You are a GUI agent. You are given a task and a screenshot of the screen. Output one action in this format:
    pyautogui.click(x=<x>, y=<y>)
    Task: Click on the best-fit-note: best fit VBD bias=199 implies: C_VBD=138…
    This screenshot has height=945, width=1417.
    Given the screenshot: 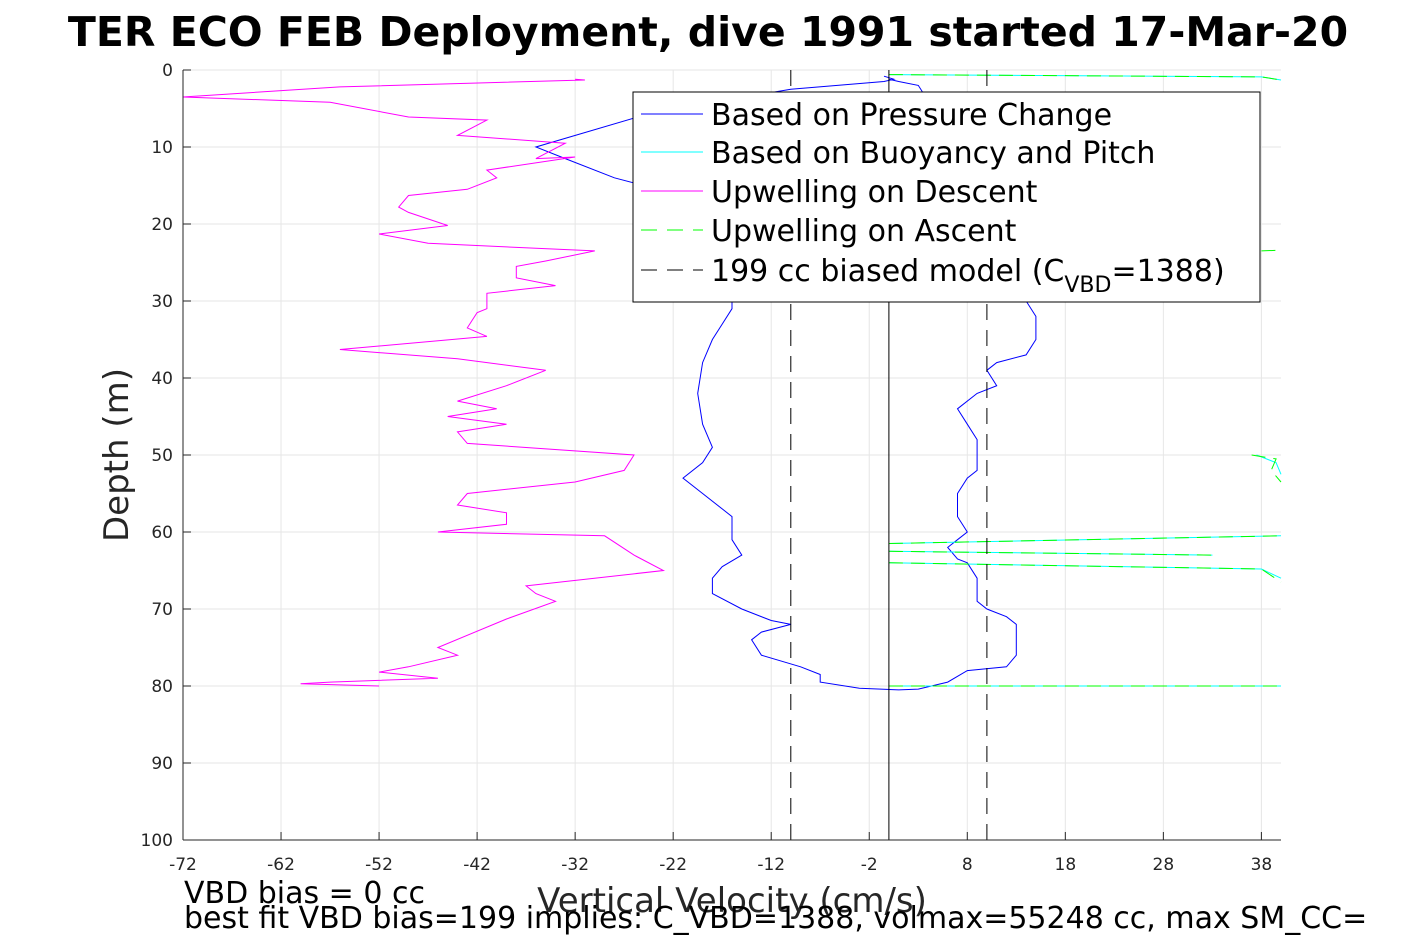 What is the action you would take?
    pyautogui.click(x=775, y=918)
    